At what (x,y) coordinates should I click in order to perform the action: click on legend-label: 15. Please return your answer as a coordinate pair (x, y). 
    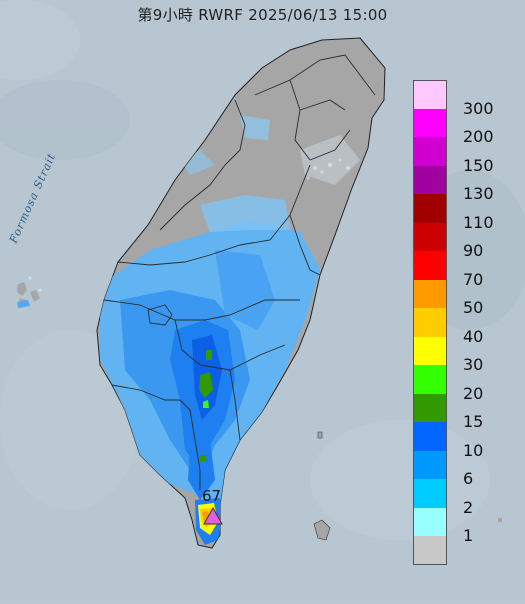
    Looking at the image, I should click on (473, 421).